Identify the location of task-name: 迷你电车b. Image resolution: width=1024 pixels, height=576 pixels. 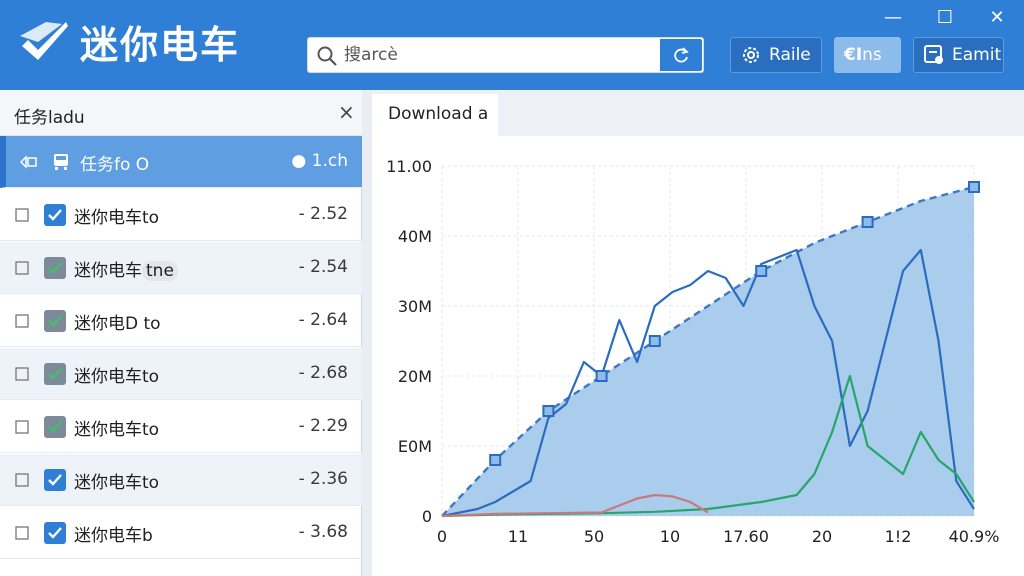
(113, 536).